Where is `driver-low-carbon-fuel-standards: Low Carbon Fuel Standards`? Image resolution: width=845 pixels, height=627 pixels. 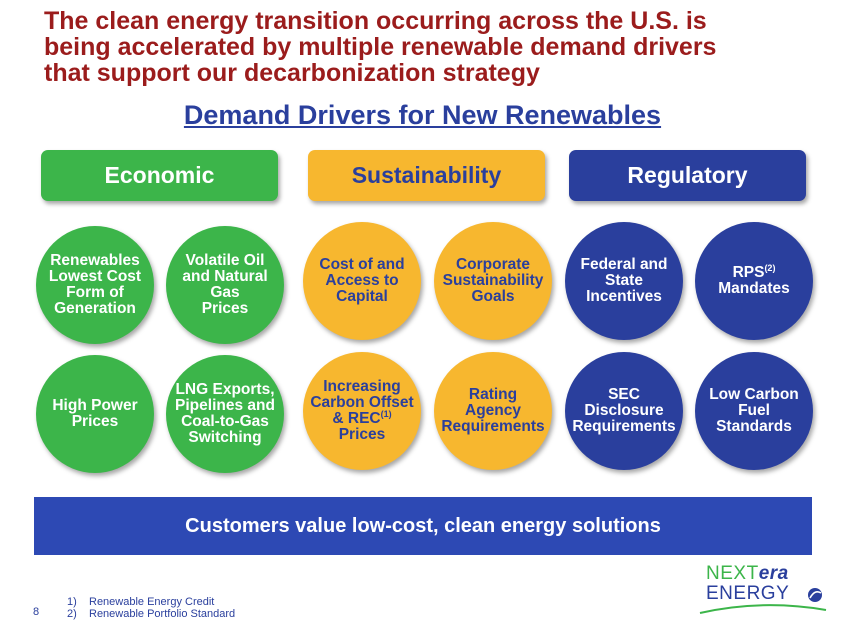 driver-low-carbon-fuel-standards: Low Carbon Fuel Standards is located at coordinates (754, 411).